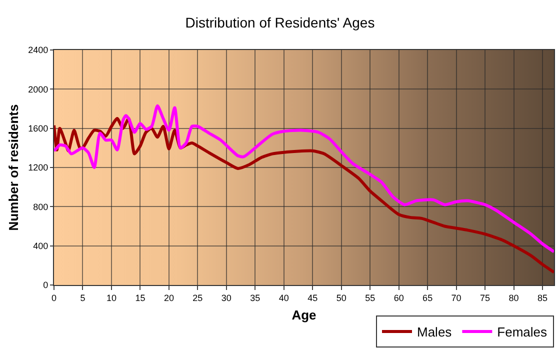 The image size is (560, 353). Describe the element at coordinates (399, 297) in the screenshot. I see `x-tick-label: 60` at that location.